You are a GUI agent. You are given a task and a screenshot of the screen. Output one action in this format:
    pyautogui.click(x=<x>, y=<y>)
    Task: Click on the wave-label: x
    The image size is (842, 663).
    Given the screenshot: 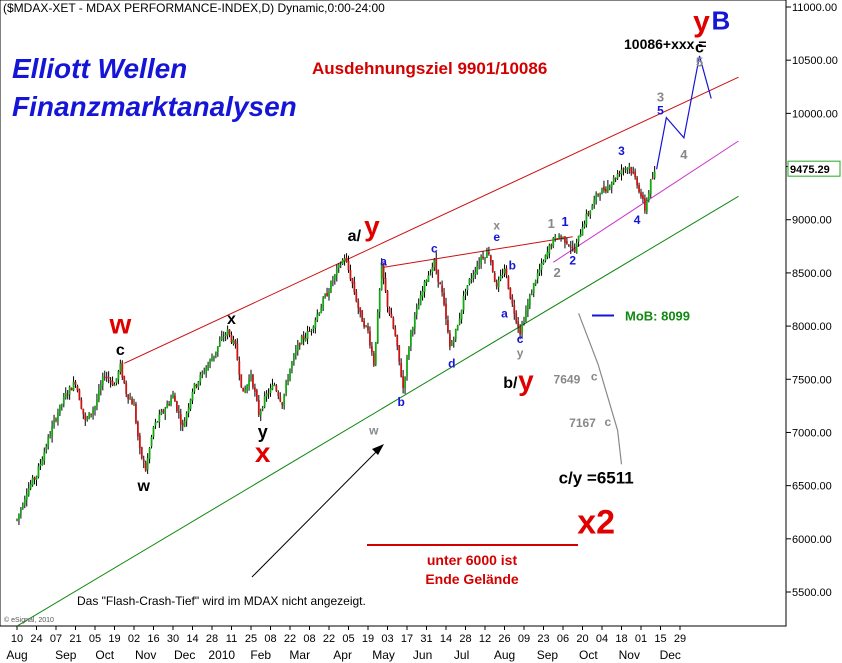 What is the action you would take?
    pyautogui.click(x=231, y=319)
    